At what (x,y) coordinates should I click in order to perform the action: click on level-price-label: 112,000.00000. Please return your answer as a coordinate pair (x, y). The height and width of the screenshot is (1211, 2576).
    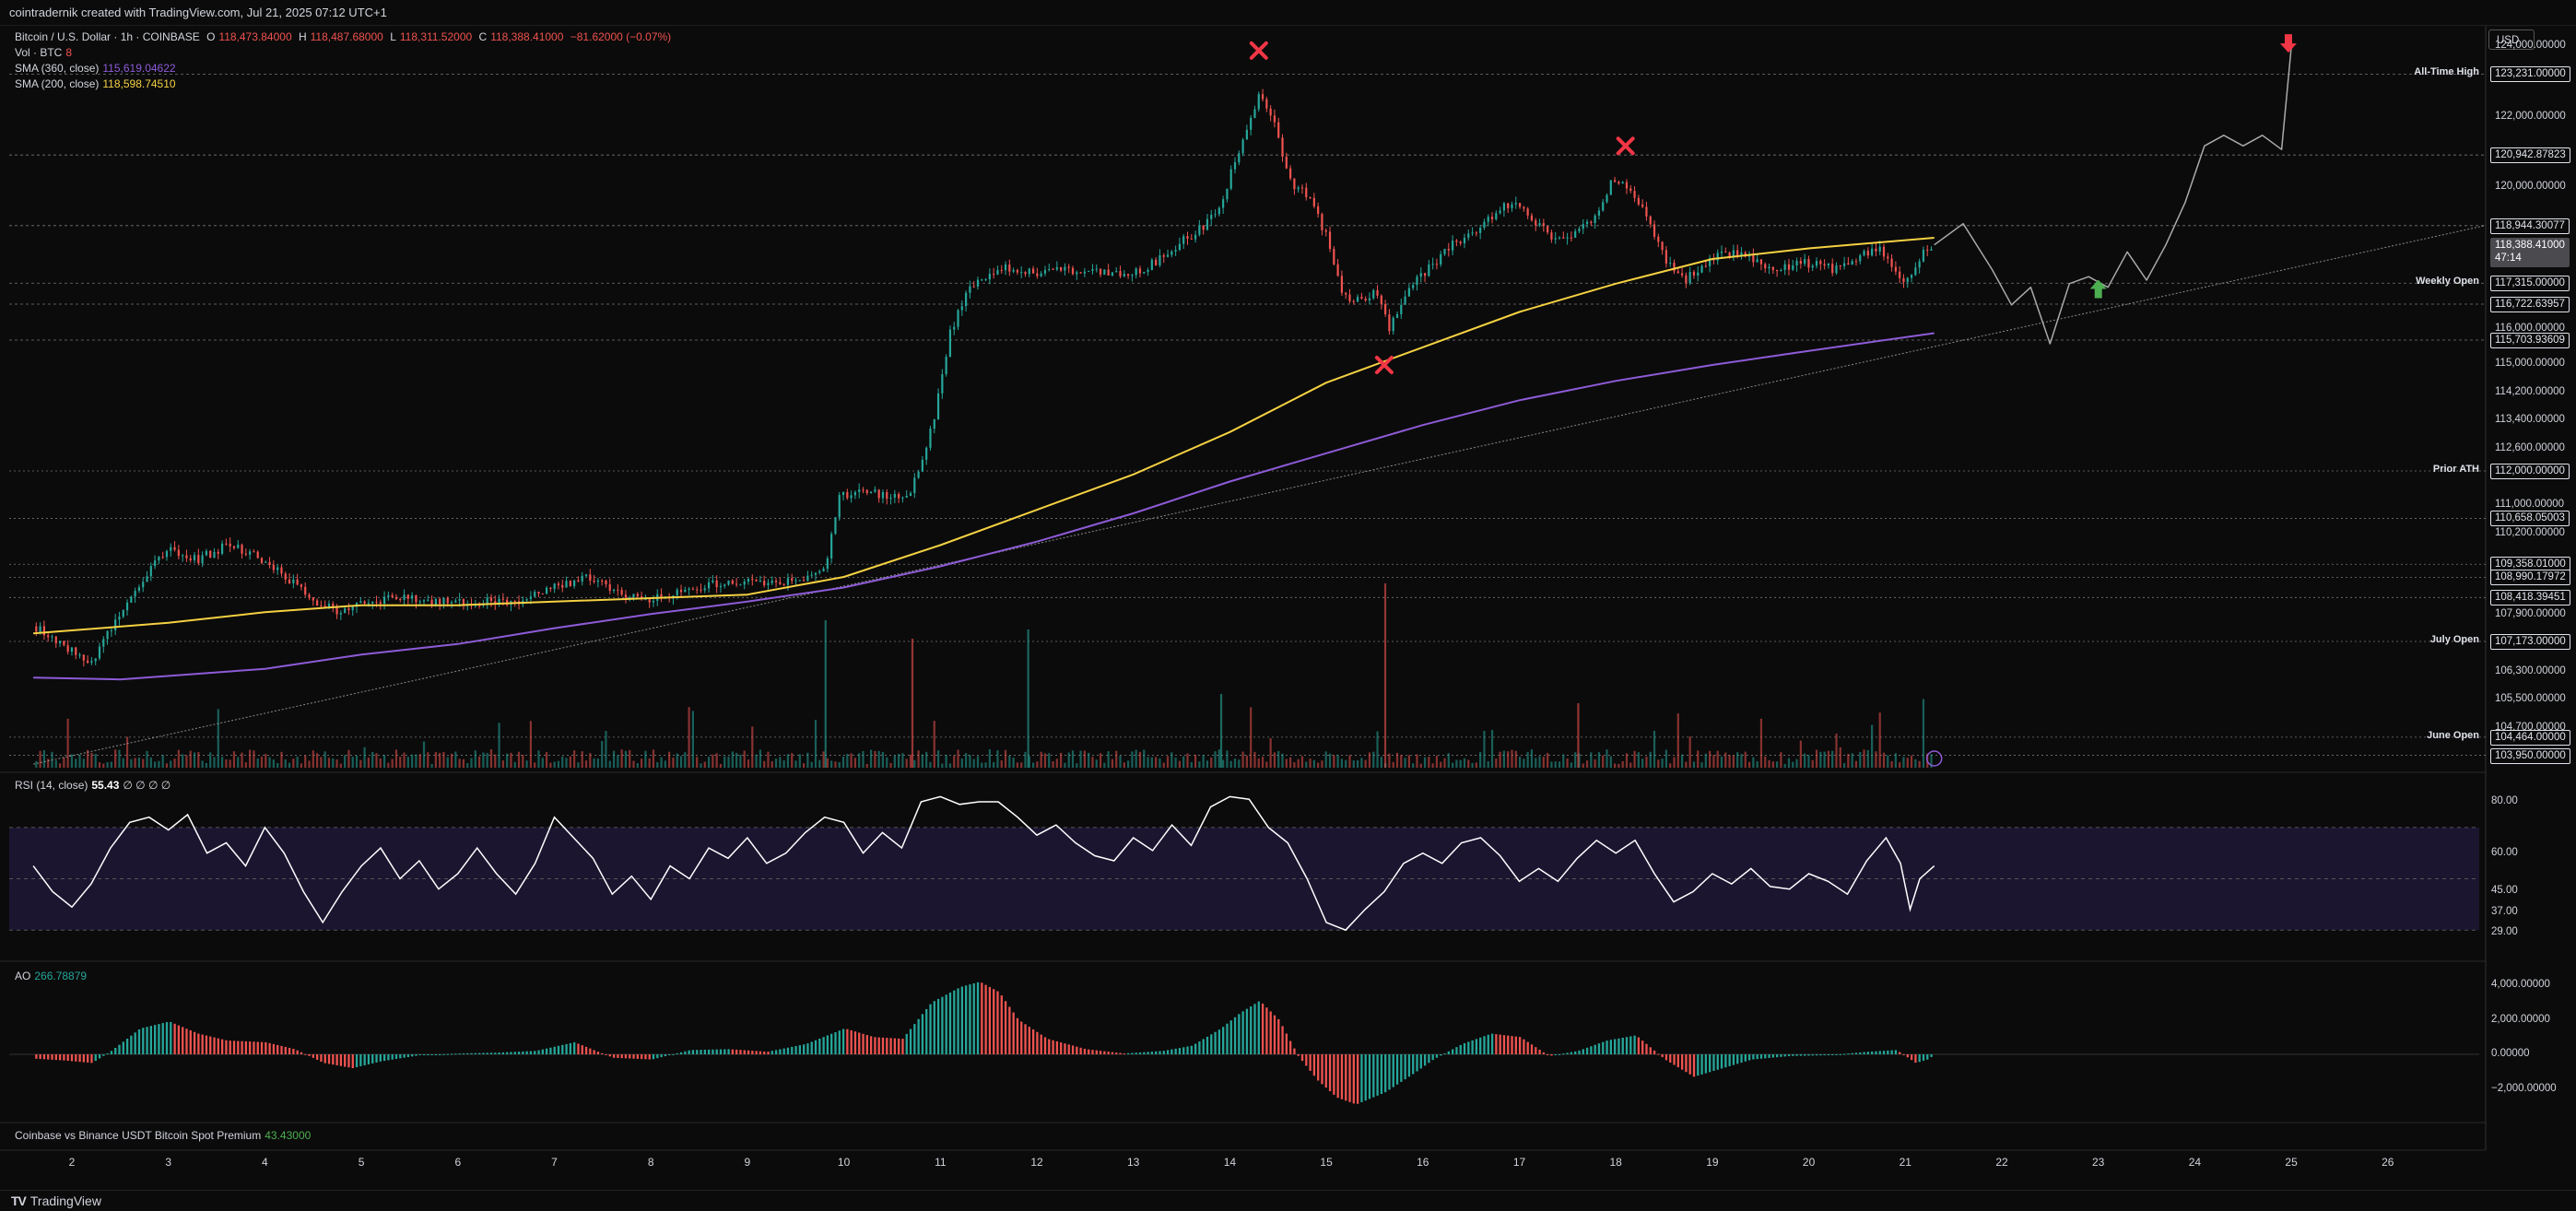
    Looking at the image, I should click on (2530, 472).